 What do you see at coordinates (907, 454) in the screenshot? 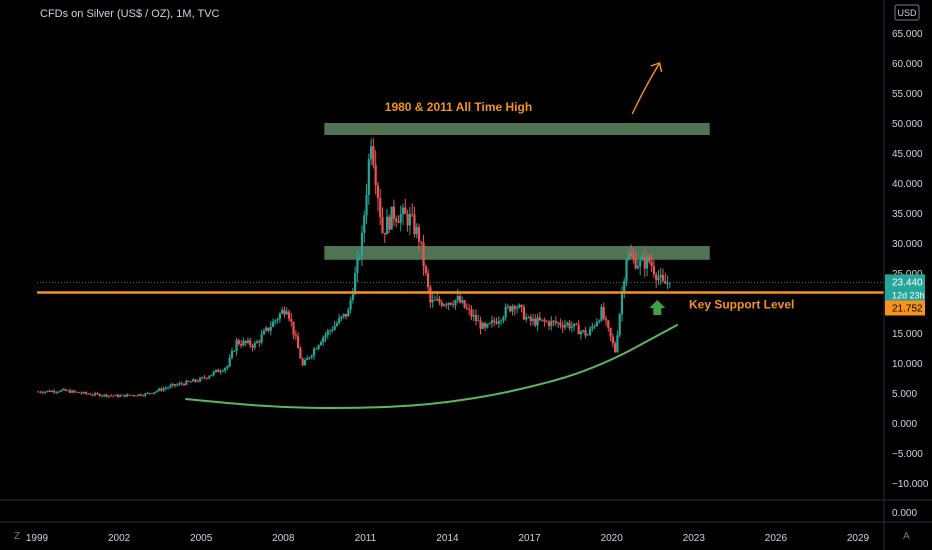
I see `y-tick-label: −5.000` at bounding box center [907, 454].